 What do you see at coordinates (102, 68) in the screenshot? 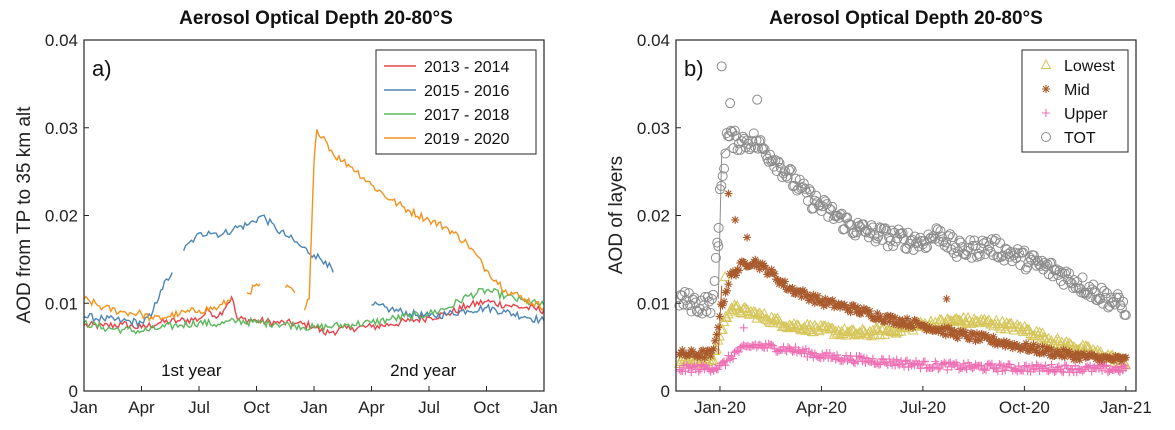
I see `panel-a-label: a)` at bounding box center [102, 68].